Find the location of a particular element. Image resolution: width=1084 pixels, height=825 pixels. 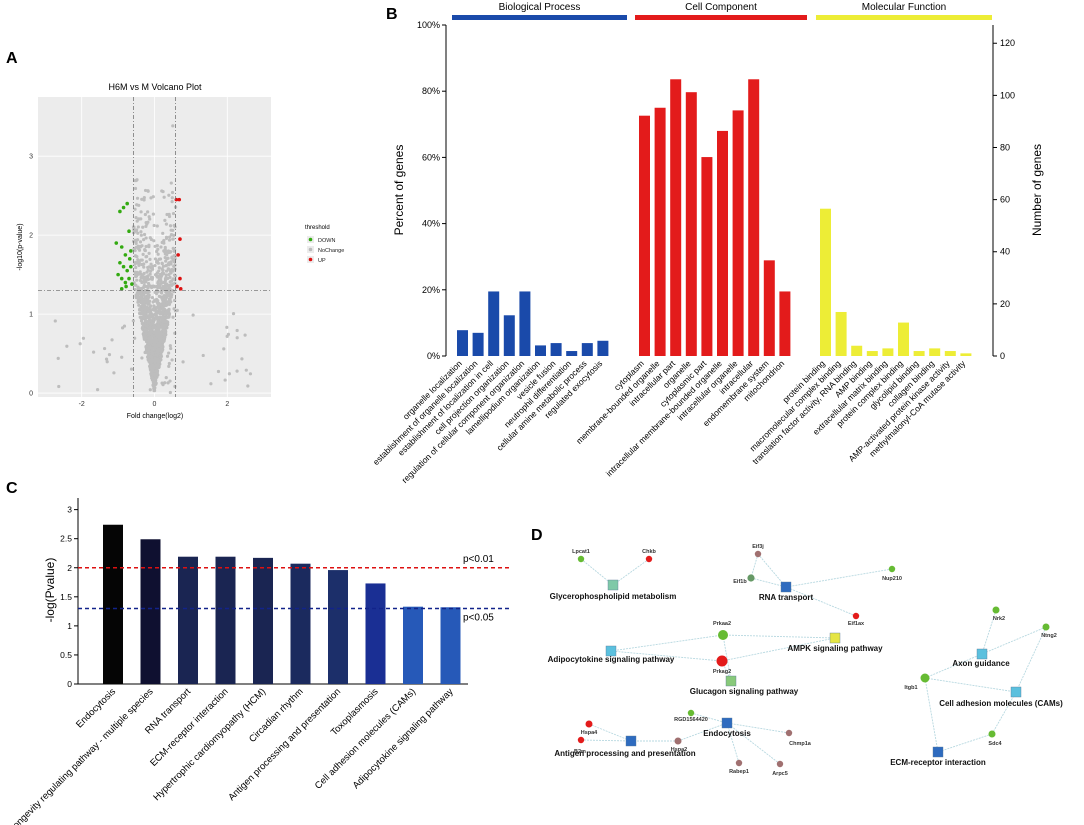

gene-node-label: Eif1b is located at coordinates (740, 582).